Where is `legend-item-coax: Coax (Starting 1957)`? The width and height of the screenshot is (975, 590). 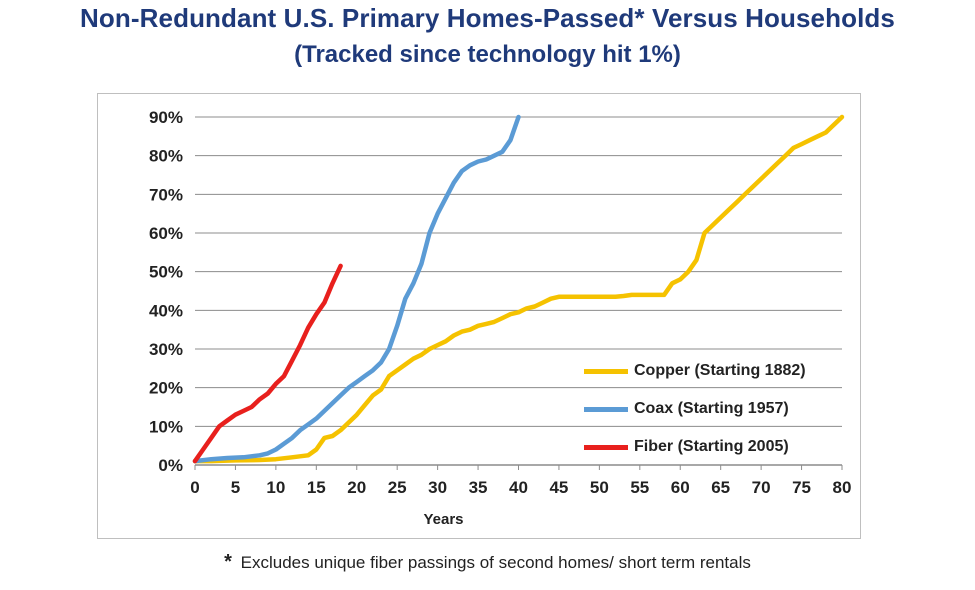 legend-item-coax: Coax (Starting 1957) is located at coordinates (714, 409).